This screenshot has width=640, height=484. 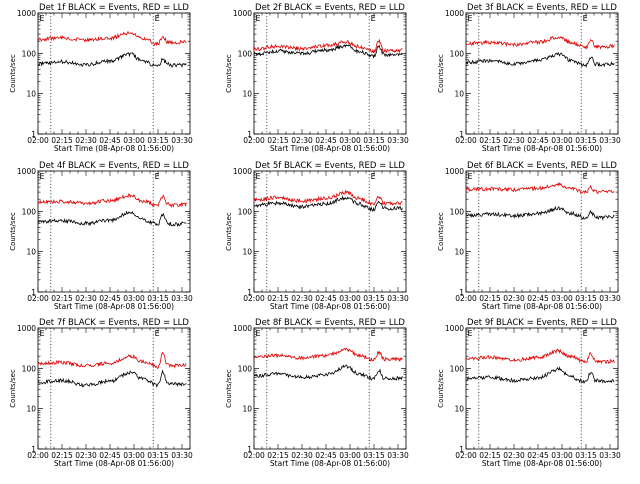 I want to click on chart-title: Det 3f BLACK = Events, RED = LLD, so click(x=542, y=8).